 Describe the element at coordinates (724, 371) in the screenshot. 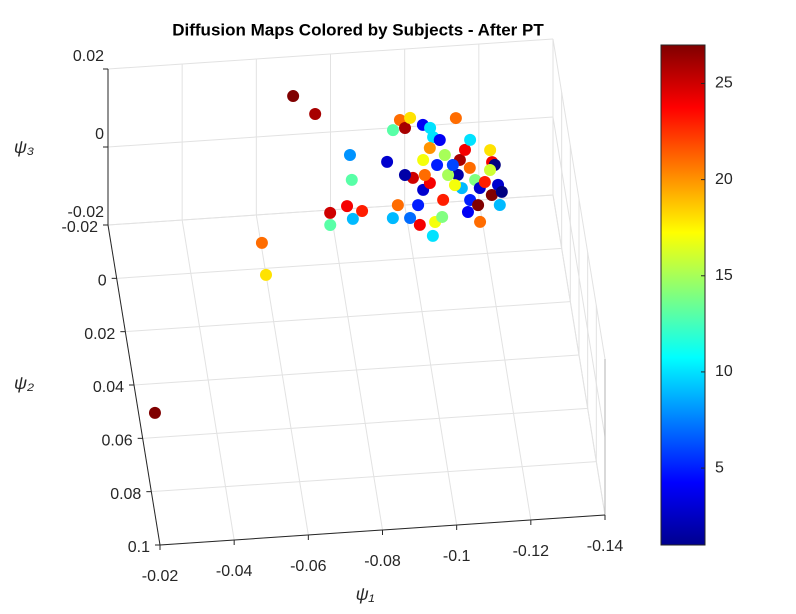

I see `colorbar-tick-label: 10` at that location.